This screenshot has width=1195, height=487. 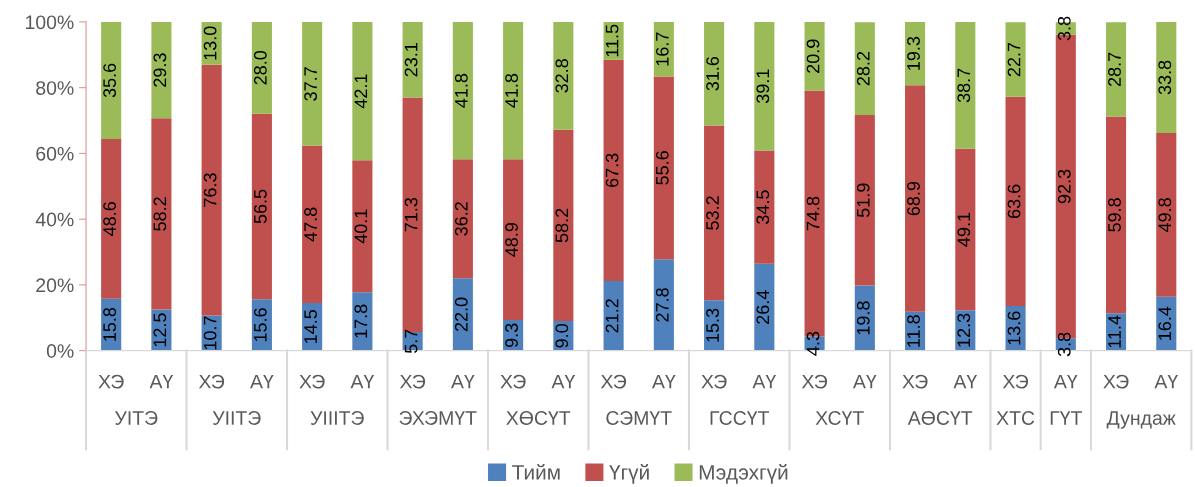 I want to click on data-label: 15.8, so click(x=110, y=324).